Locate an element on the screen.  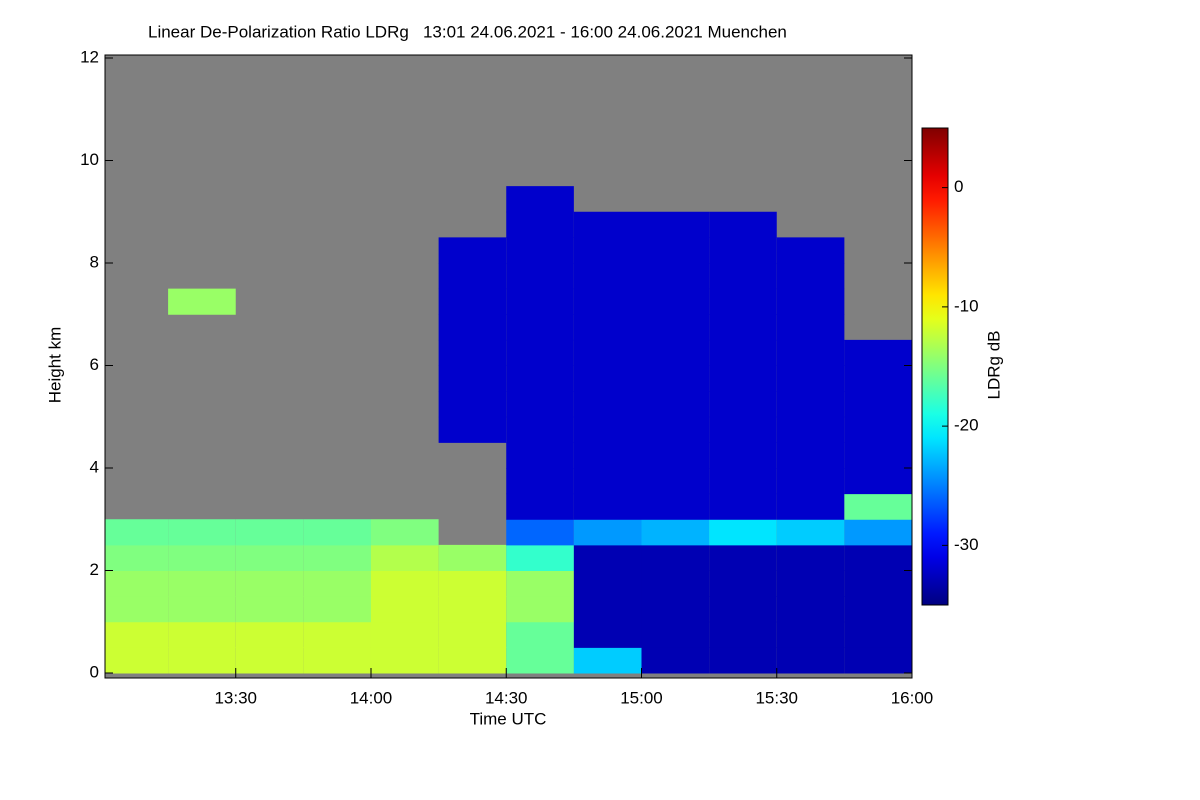
x-tick-label: 15:30 is located at coordinates (776, 697).